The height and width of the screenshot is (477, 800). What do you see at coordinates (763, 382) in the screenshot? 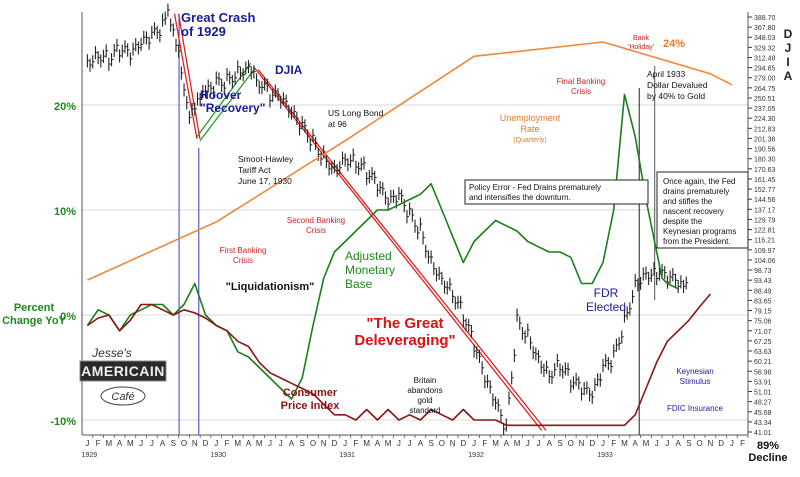
I see `right-axis-tick-label: 53.91` at bounding box center [763, 382].